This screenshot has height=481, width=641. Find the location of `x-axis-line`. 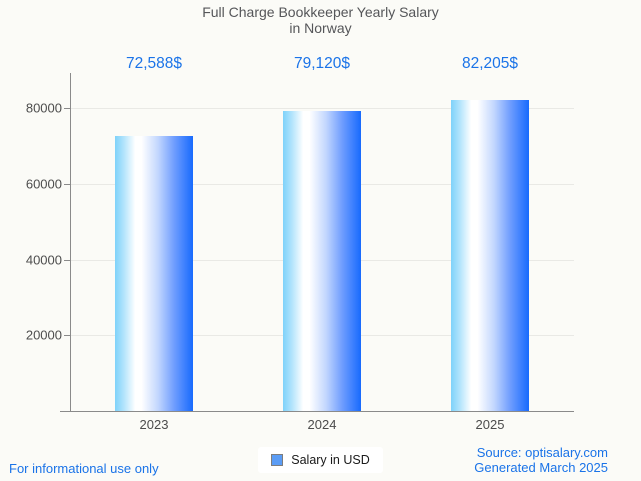

x-axis-line is located at coordinates (317, 411).